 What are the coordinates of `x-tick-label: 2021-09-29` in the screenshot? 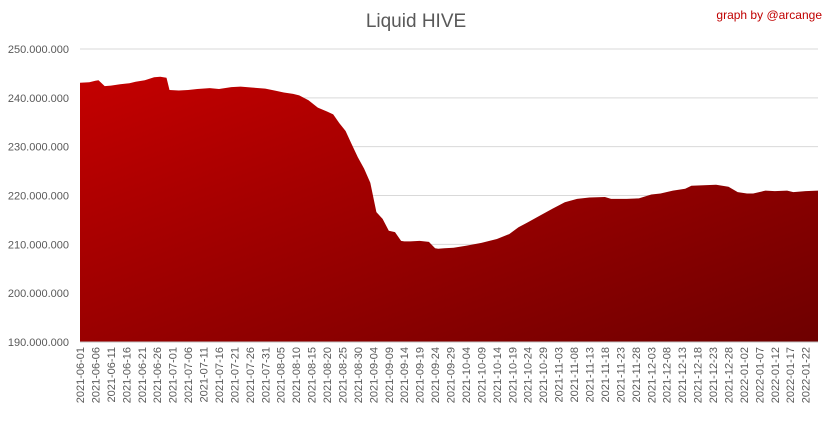 It's located at (452, 375).